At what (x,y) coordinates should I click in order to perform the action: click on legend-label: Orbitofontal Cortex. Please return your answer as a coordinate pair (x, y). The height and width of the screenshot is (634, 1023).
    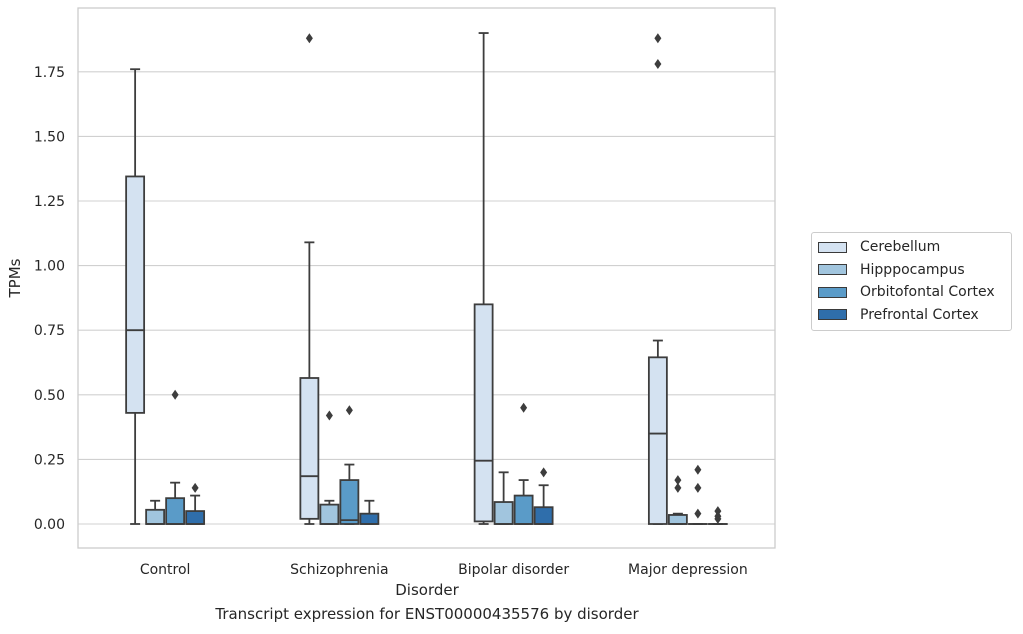
    Looking at the image, I should click on (927, 292).